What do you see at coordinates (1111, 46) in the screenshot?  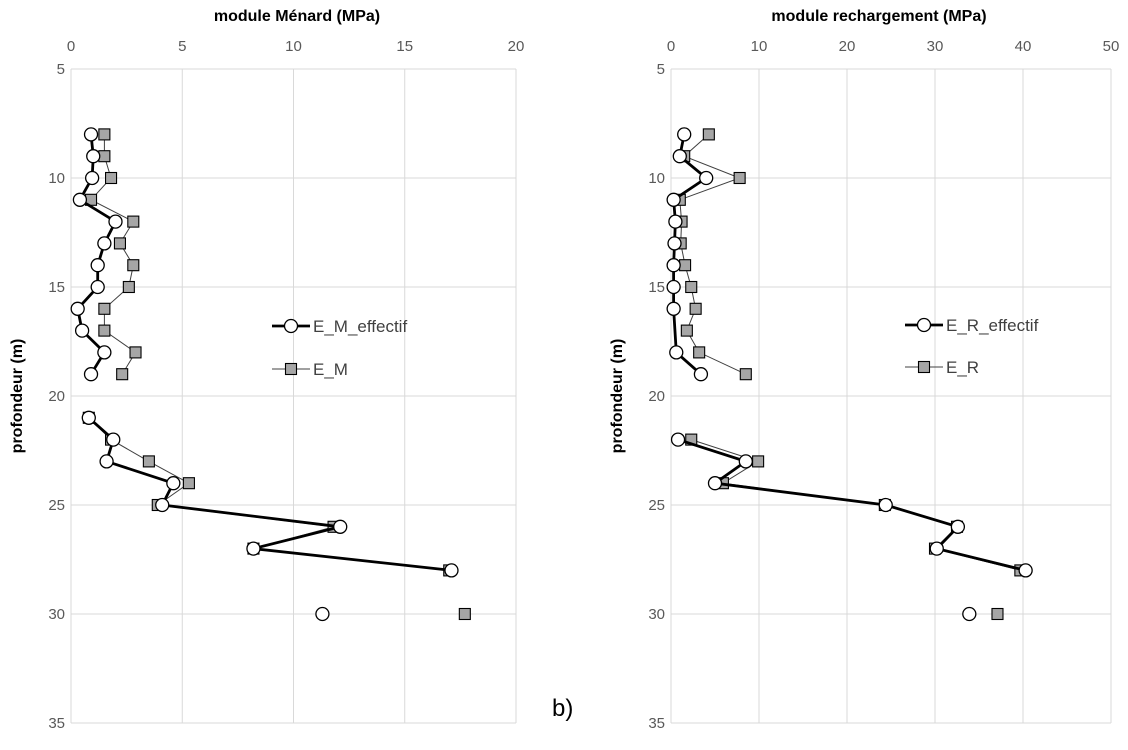 I see `x-tick-label: 50` at bounding box center [1111, 46].